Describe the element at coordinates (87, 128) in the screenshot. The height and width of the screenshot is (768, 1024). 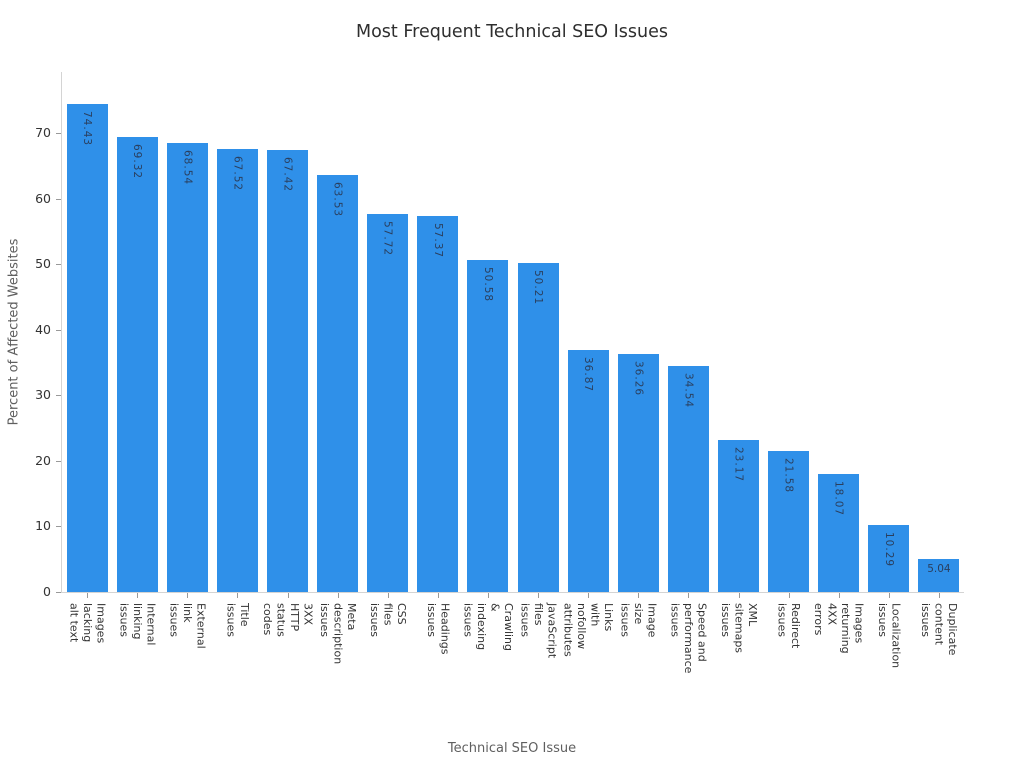
I see `bar-value-label: 74.43` at that location.